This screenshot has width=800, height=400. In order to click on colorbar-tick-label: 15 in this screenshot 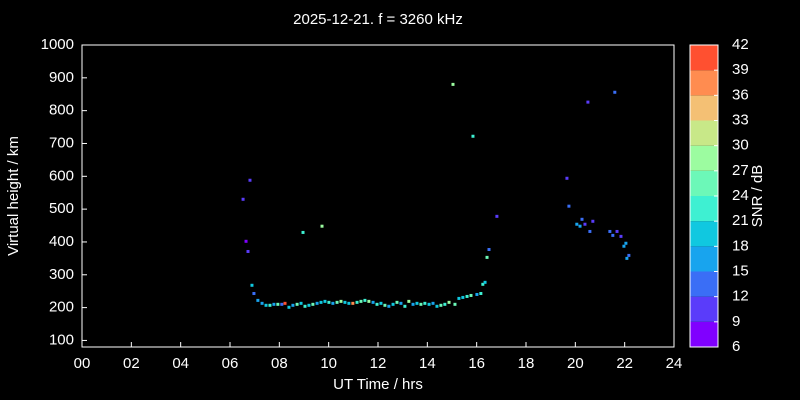, I will do `click(740, 270)`.